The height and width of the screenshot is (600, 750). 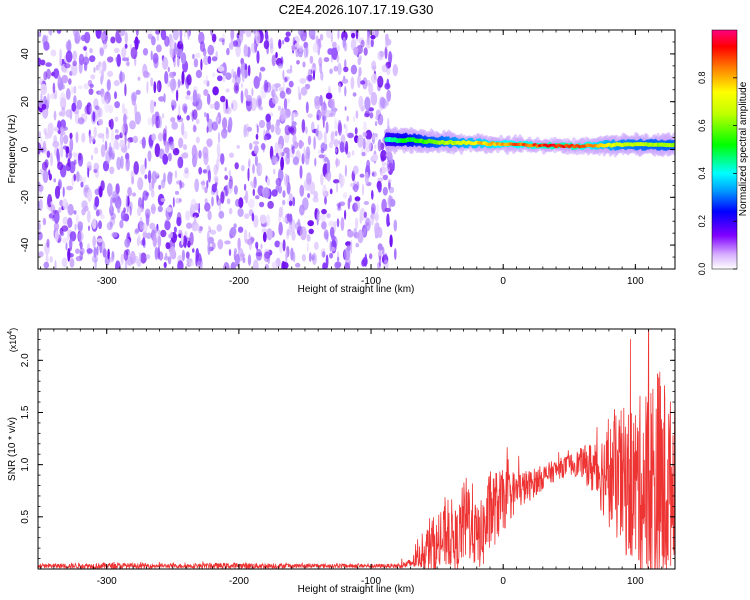 I want to click on colorbar-tick-label: 0.8, so click(x=702, y=78).